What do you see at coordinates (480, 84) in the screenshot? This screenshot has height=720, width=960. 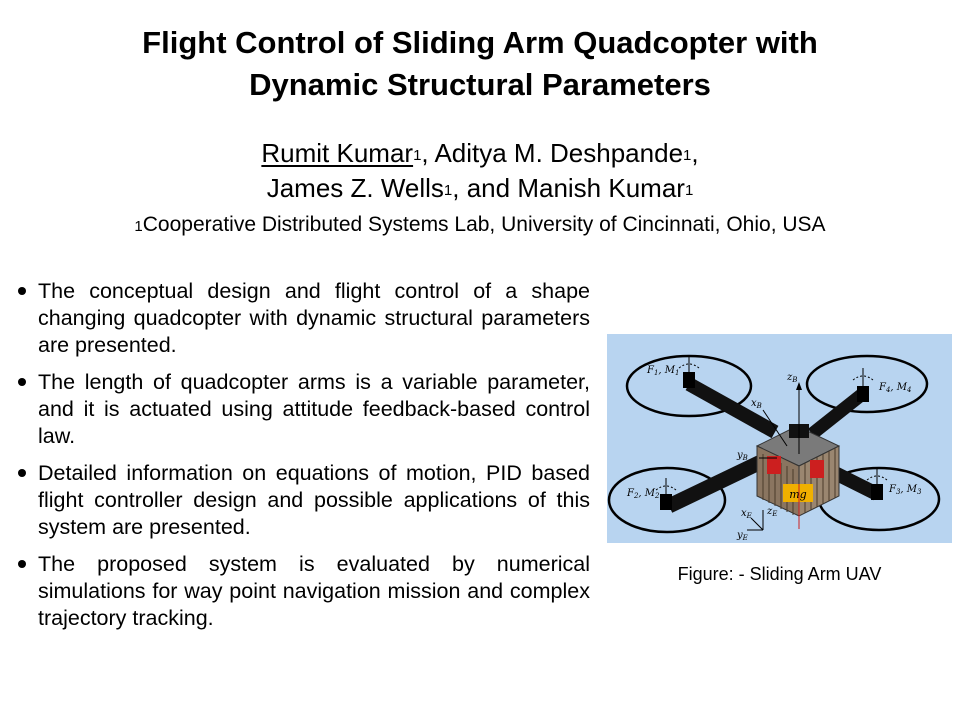 I see `title-line-2: Dynamic Structural Parameters` at bounding box center [480, 84].